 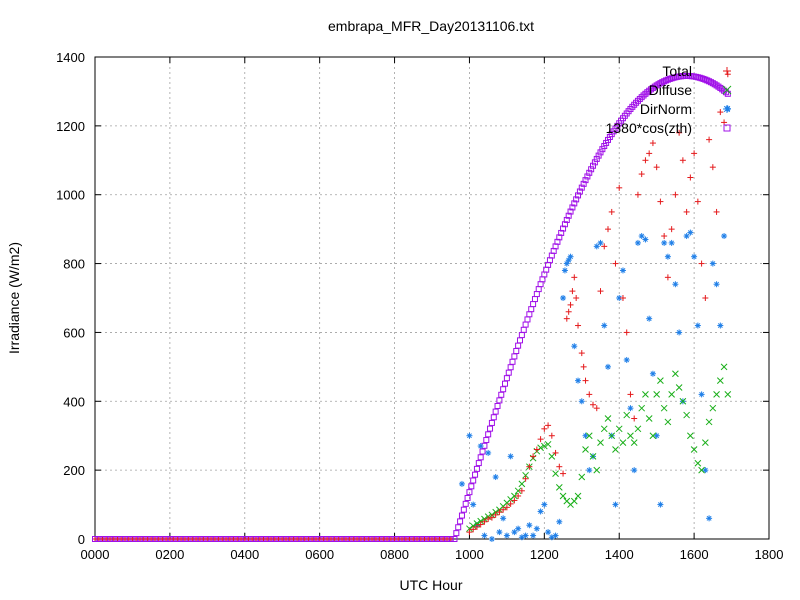 I want to click on legend-markers, so click(x=727, y=99).